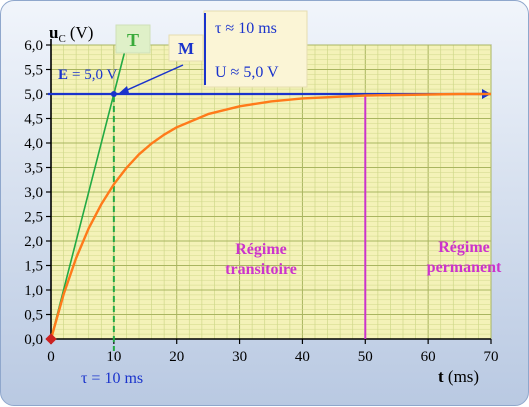 The width and height of the screenshot is (529, 407). What do you see at coordinates (464, 247) in the screenshot?
I see `regime-permanent-line1: Régime` at bounding box center [464, 247].